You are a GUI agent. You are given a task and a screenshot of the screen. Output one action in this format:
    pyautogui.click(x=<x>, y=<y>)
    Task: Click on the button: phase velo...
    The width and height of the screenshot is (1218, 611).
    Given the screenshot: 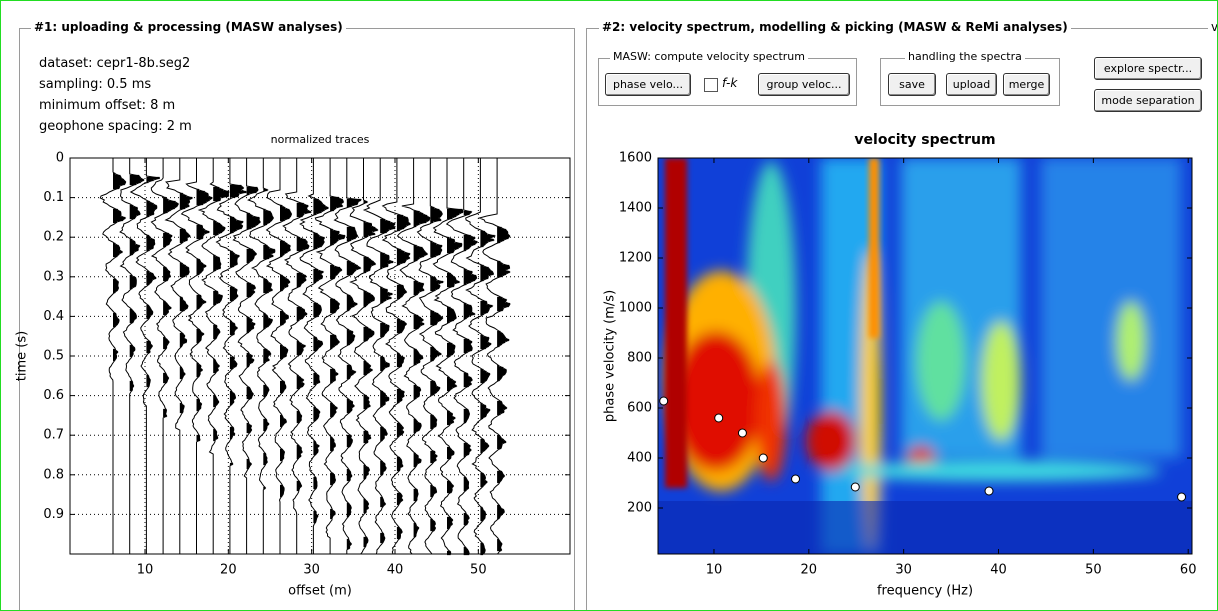 What is the action you would take?
    pyautogui.click(x=648, y=84)
    